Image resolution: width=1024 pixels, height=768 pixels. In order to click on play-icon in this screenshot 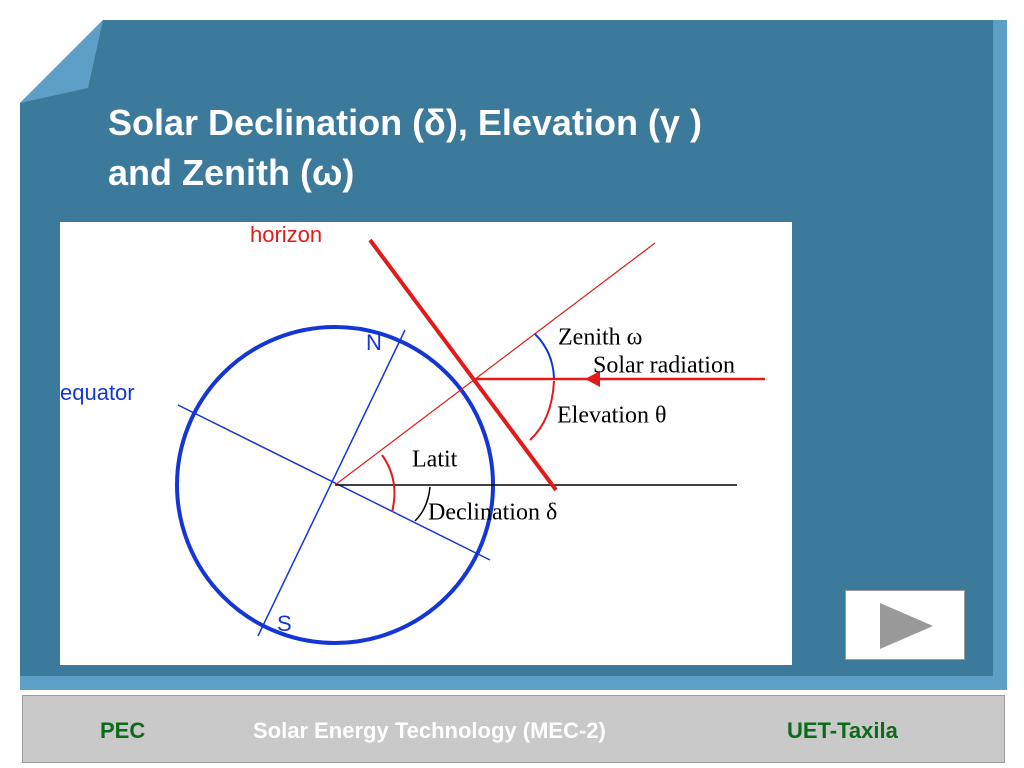, I will do `click(906, 626)`.